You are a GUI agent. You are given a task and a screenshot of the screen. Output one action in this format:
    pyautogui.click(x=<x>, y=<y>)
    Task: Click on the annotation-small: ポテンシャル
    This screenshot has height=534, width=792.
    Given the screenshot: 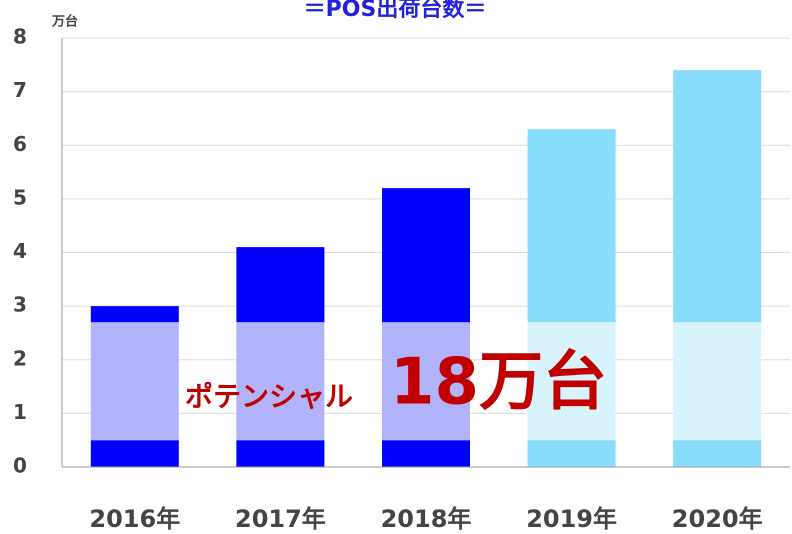 What is the action you would take?
    pyautogui.click(x=269, y=396)
    